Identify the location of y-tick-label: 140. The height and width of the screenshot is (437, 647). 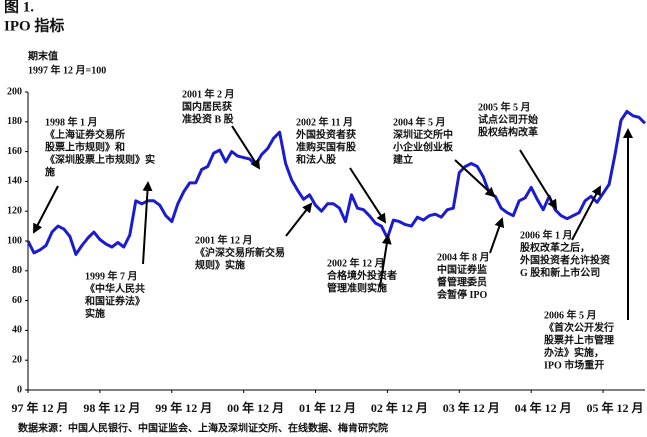
(14, 181).